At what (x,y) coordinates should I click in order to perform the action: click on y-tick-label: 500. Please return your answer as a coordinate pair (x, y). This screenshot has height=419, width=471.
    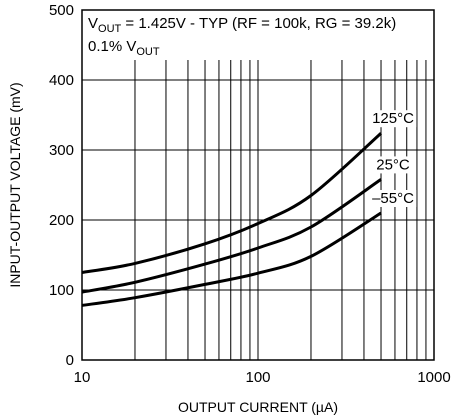
    Looking at the image, I should click on (61, 10).